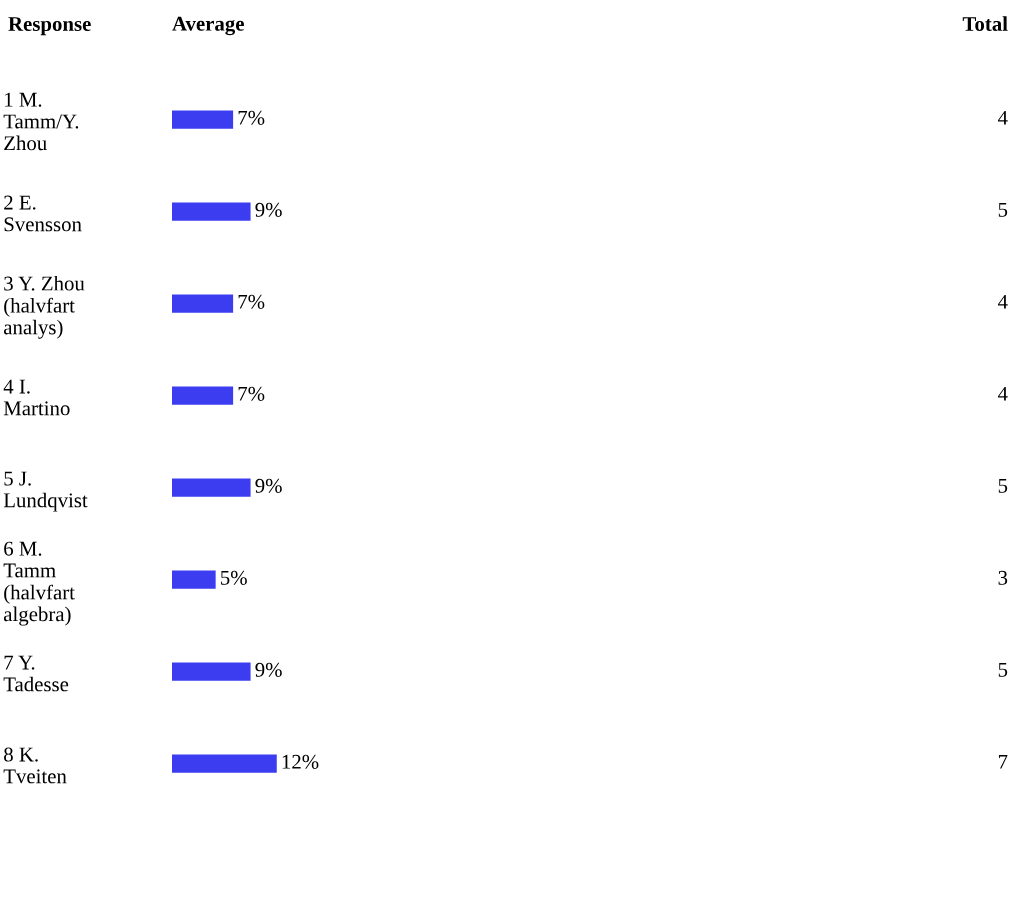 The width and height of the screenshot is (1028, 920). I want to click on y-tick-label: 1 M. Tamm/Y. Zhou, so click(41, 121).